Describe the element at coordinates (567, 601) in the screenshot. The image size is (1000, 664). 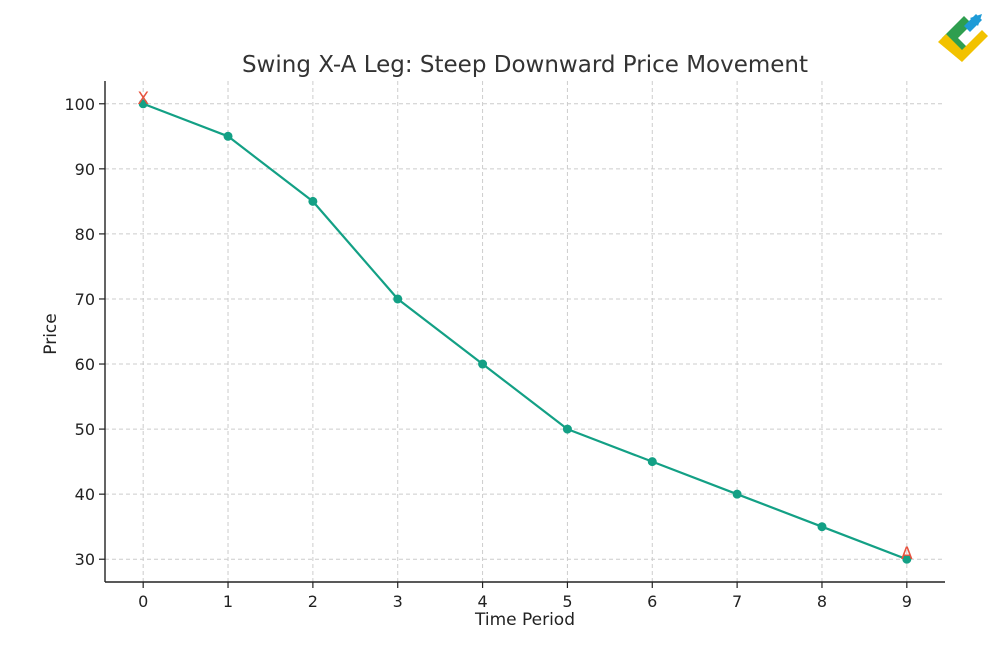
I see `x-tick-label: 5` at that location.